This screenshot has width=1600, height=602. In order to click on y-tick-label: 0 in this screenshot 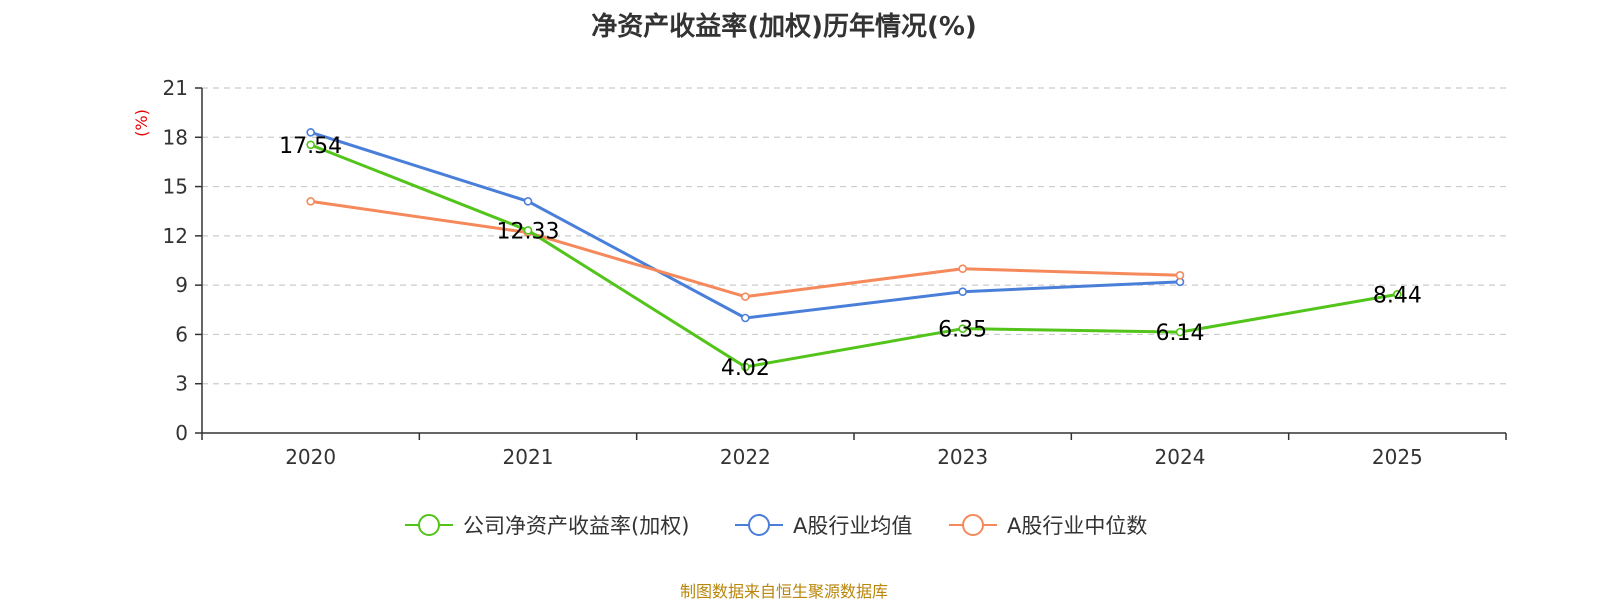, I will do `click(181, 433)`.